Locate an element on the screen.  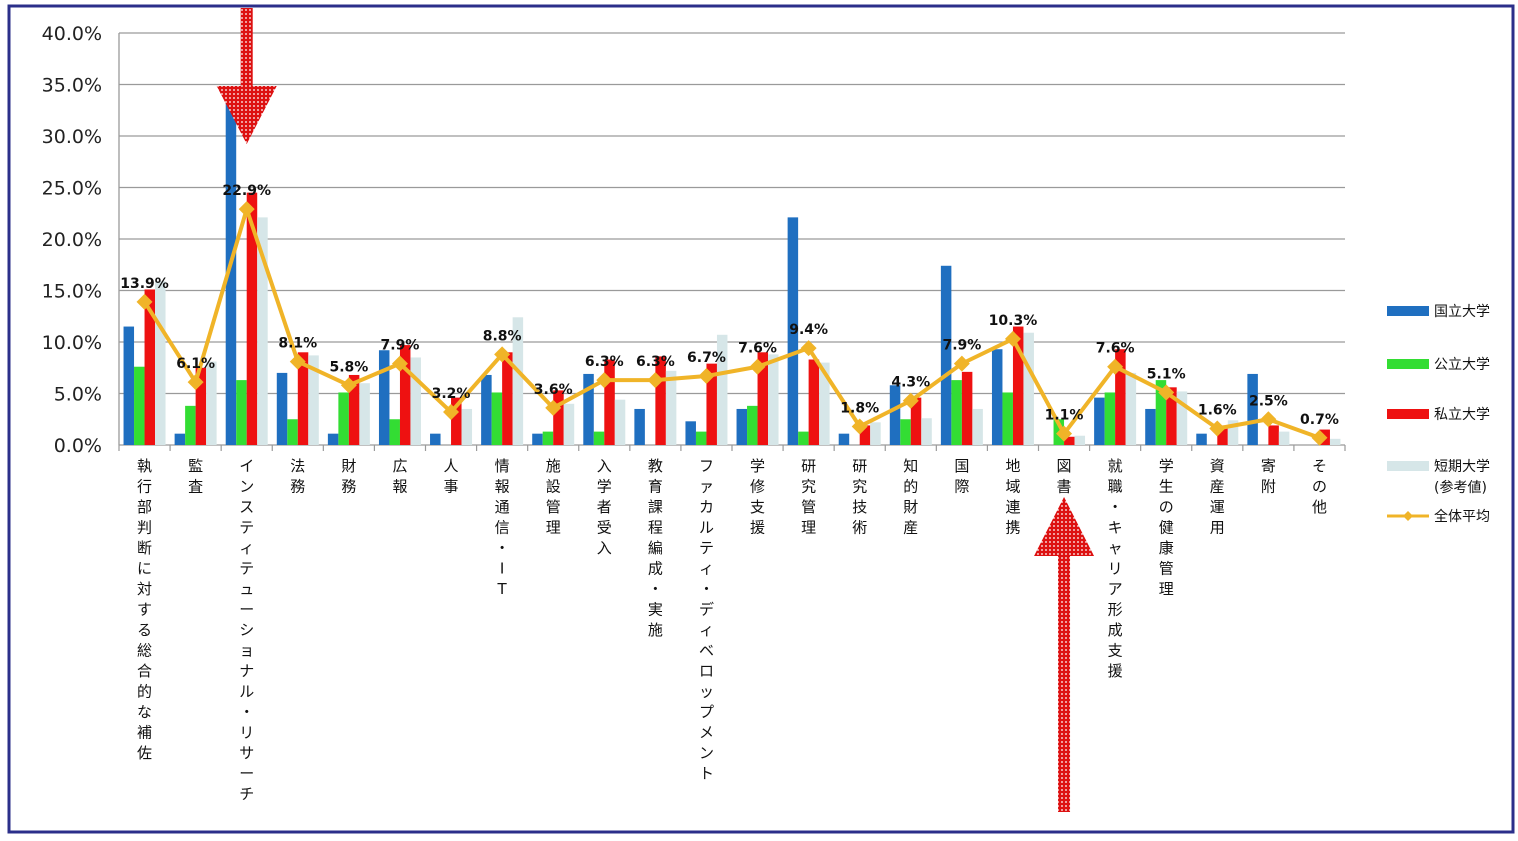
y-tick-label: 30.0% is located at coordinates (72, 137).